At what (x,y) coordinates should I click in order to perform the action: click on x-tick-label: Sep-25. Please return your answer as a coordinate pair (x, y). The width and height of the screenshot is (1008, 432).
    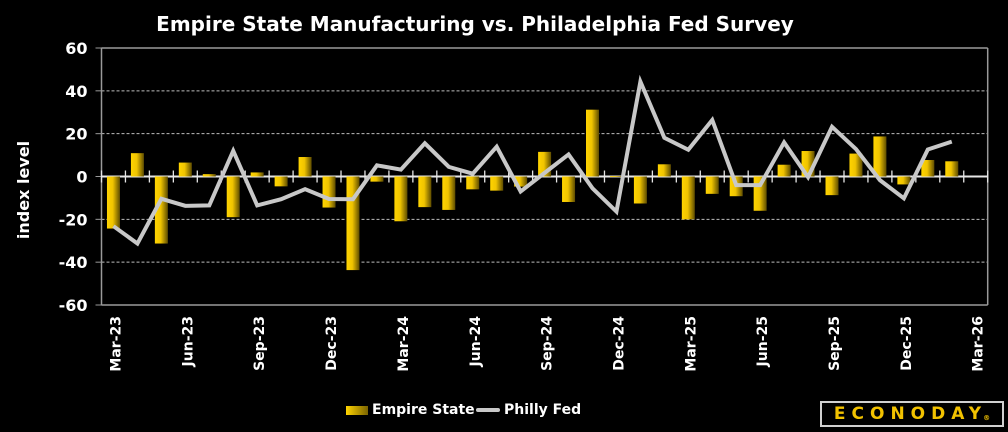
    Looking at the image, I should click on (835, 343).